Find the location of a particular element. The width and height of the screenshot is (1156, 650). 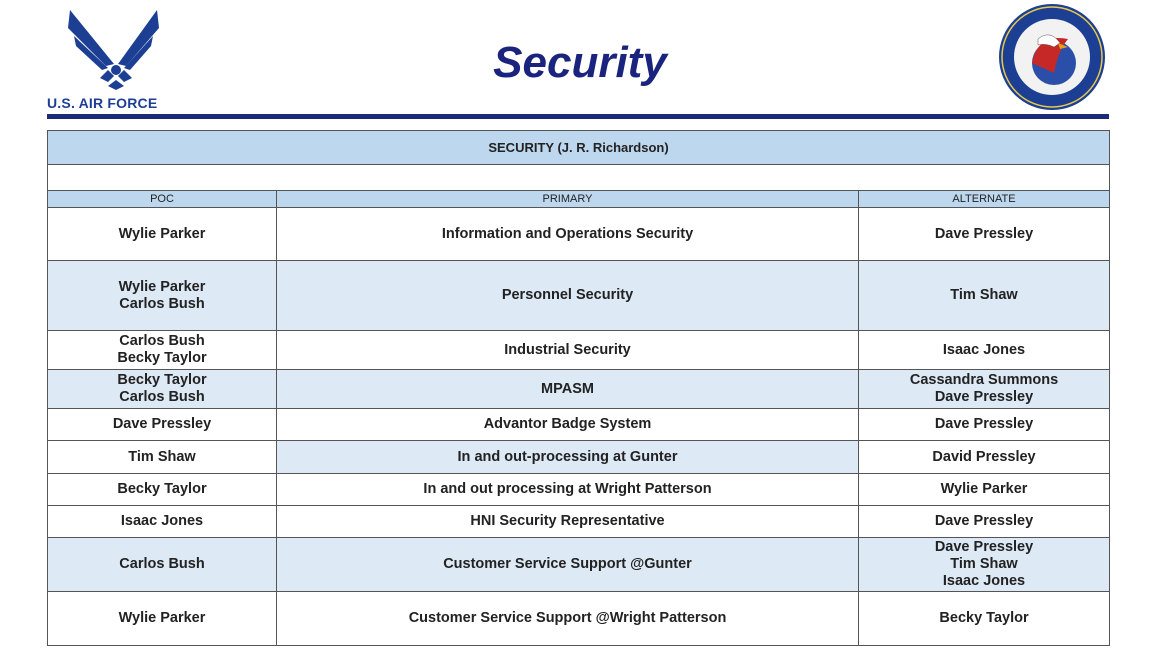

poc-name: Isaac Jones is located at coordinates (162, 521).